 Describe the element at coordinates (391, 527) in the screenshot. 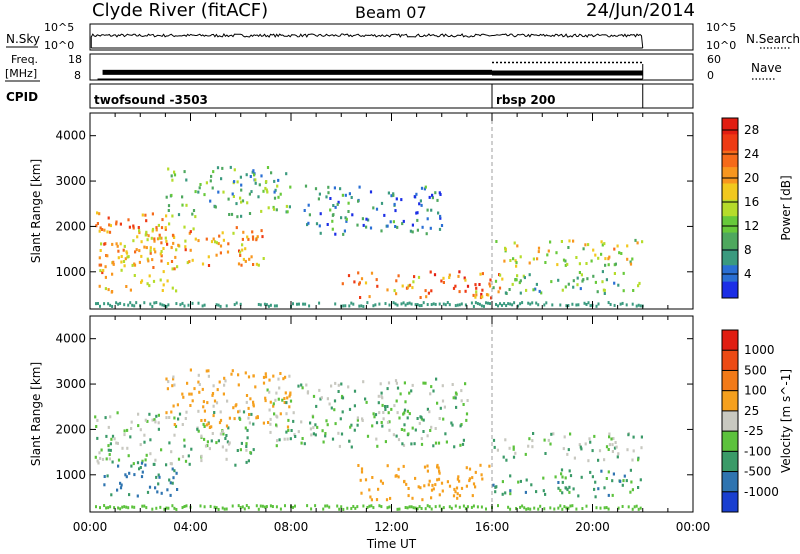

I see `x-tick-label: 12:00` at that location.